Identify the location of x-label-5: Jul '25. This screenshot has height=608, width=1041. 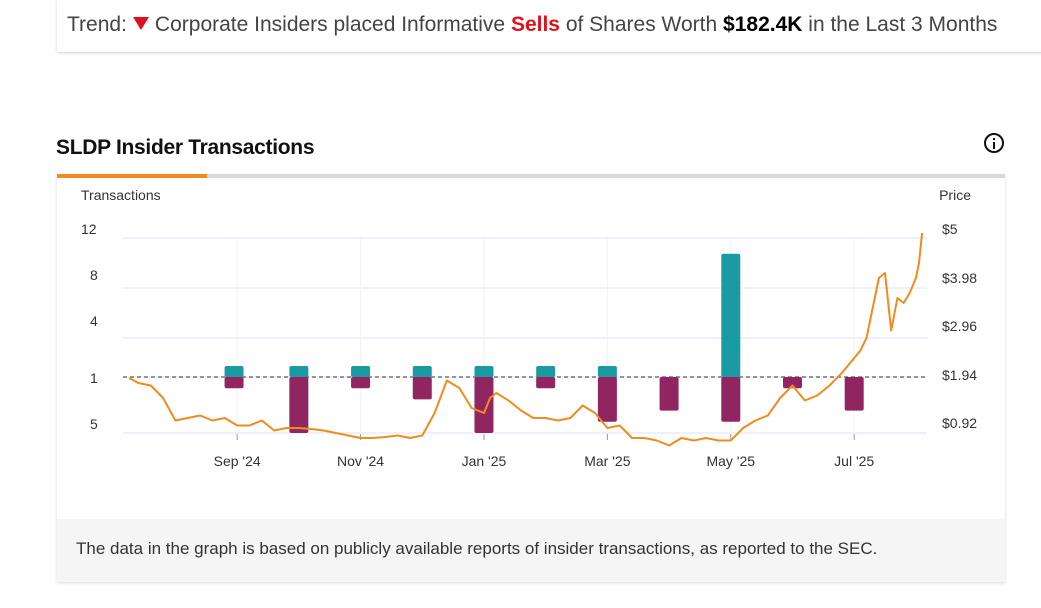
(854, 461).